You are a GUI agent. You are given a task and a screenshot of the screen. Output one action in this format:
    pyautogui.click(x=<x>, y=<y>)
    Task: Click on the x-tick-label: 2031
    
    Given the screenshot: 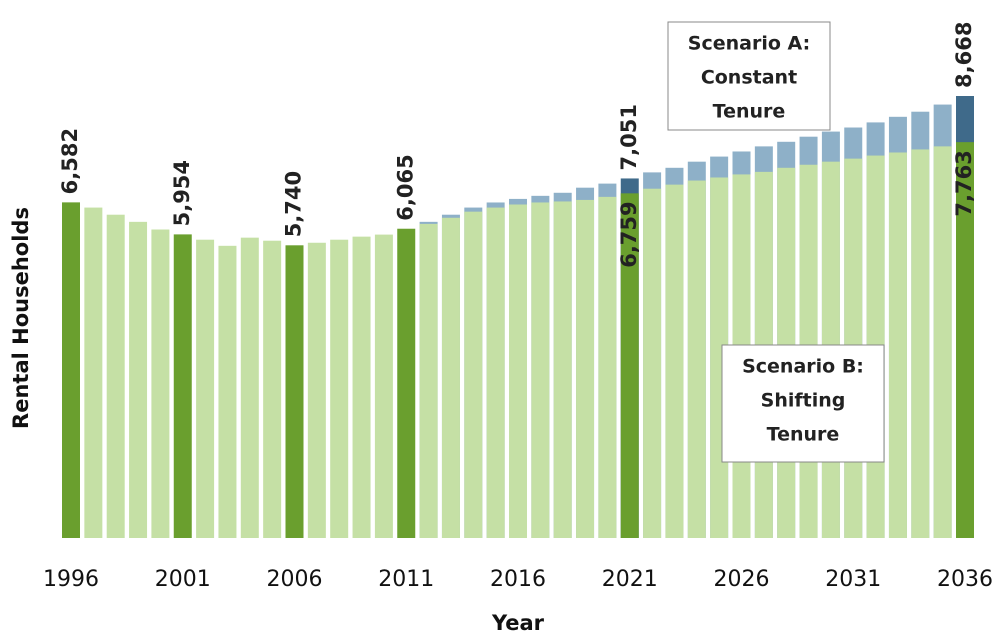 What is the action you would take?
    pyautogui.click(x=853, y=579)
    